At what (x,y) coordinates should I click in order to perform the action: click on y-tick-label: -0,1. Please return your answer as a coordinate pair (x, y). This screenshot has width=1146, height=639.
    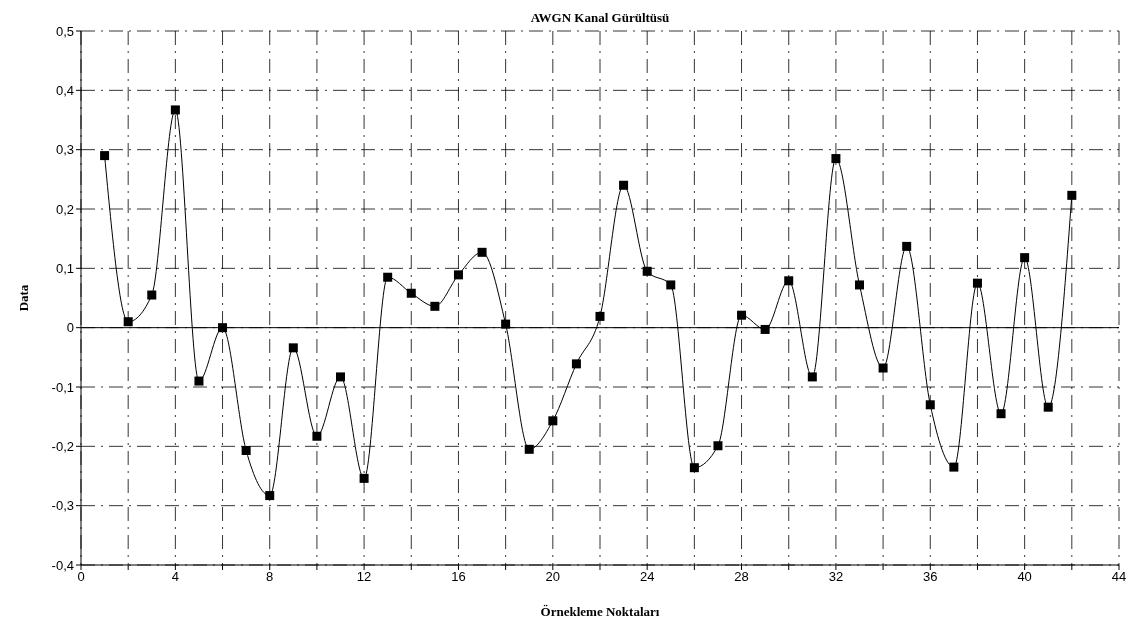
    Looking at the image, I should click on (62, 387).